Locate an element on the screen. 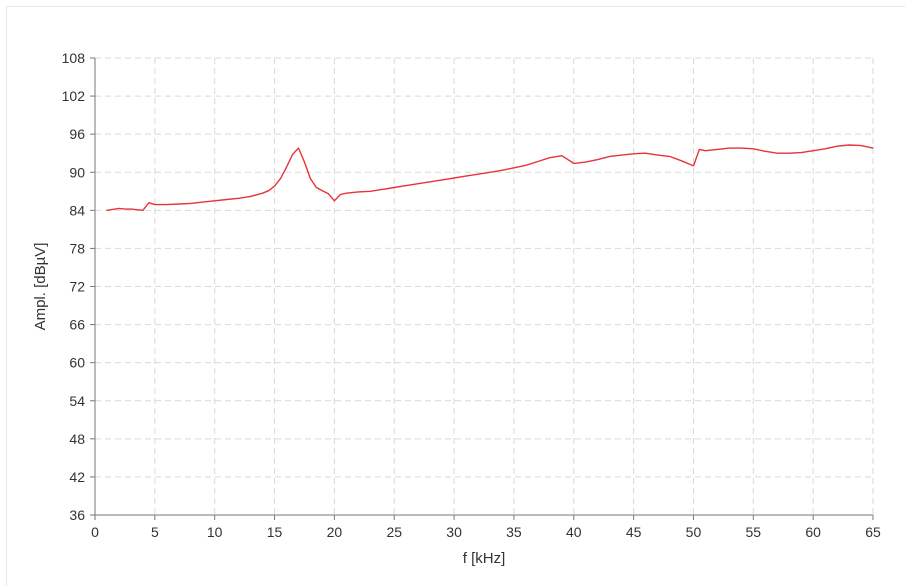 The width and height of the screenshot is (906, 587). x-tick-label: 40 is located at coordinates (574, 532).